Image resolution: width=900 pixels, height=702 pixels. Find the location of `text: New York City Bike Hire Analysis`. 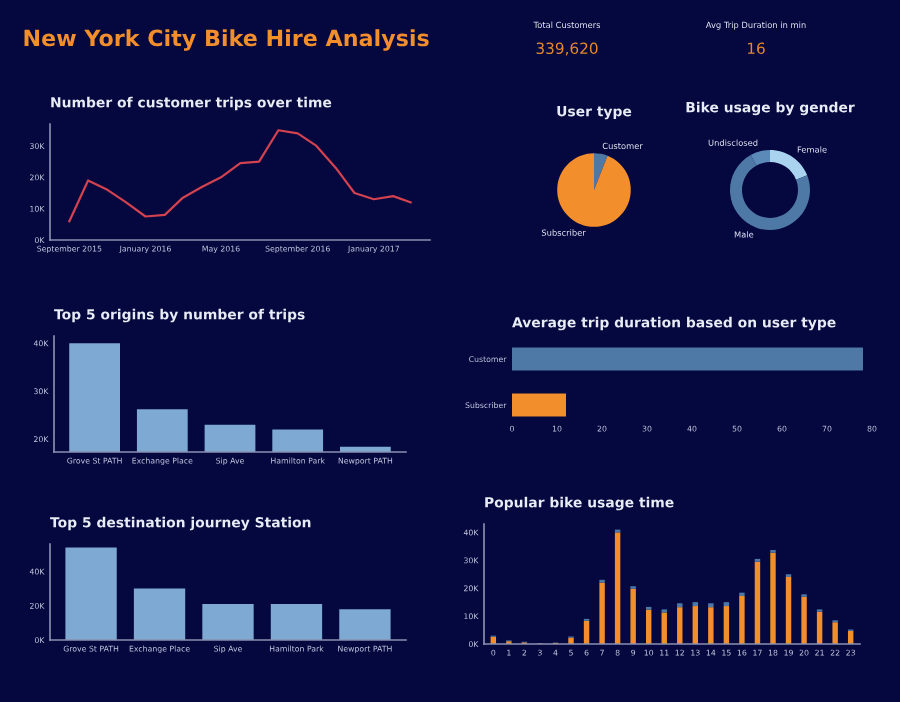

text: New York City Bike Hire Analysis is located at coordinates (226, 40).